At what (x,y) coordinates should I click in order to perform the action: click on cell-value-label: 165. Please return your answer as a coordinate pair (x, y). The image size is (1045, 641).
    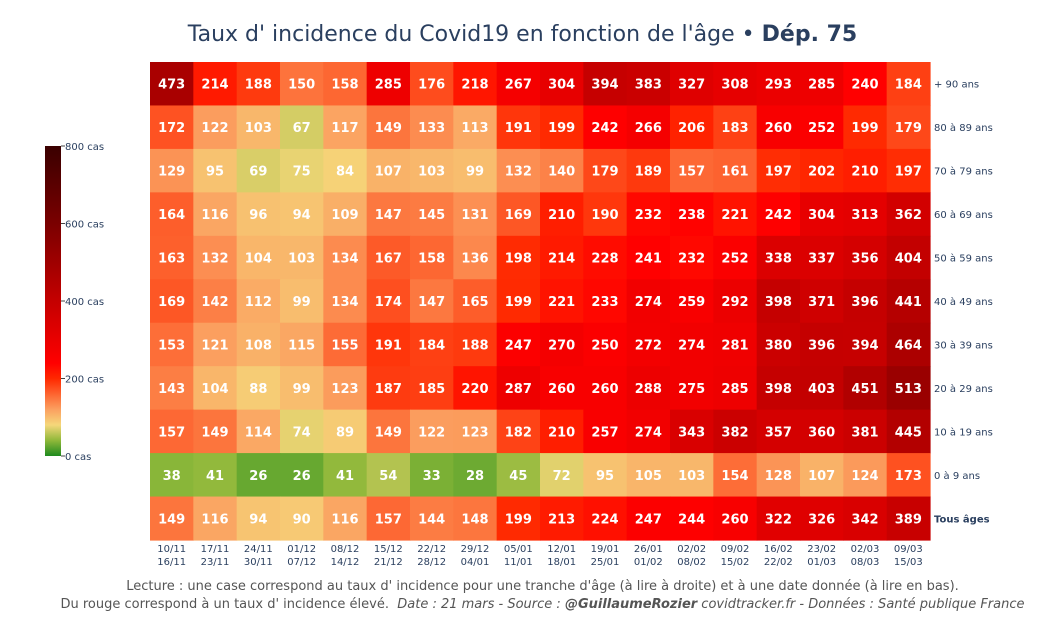
    Looking at the image, I should click on (474, 302).